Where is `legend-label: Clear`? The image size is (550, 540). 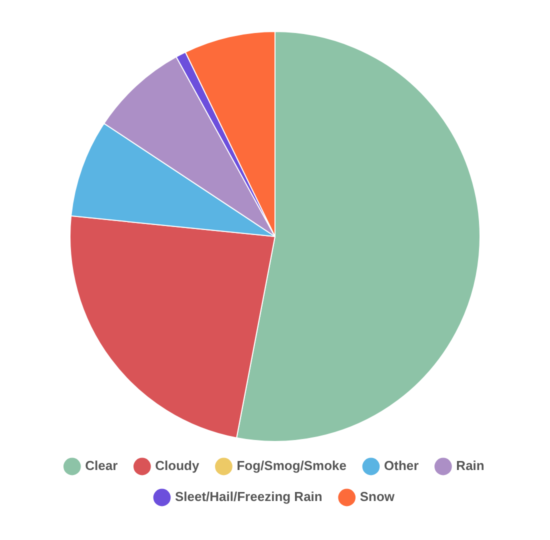
legend-label: Clear is located at coordinates (101, 466).